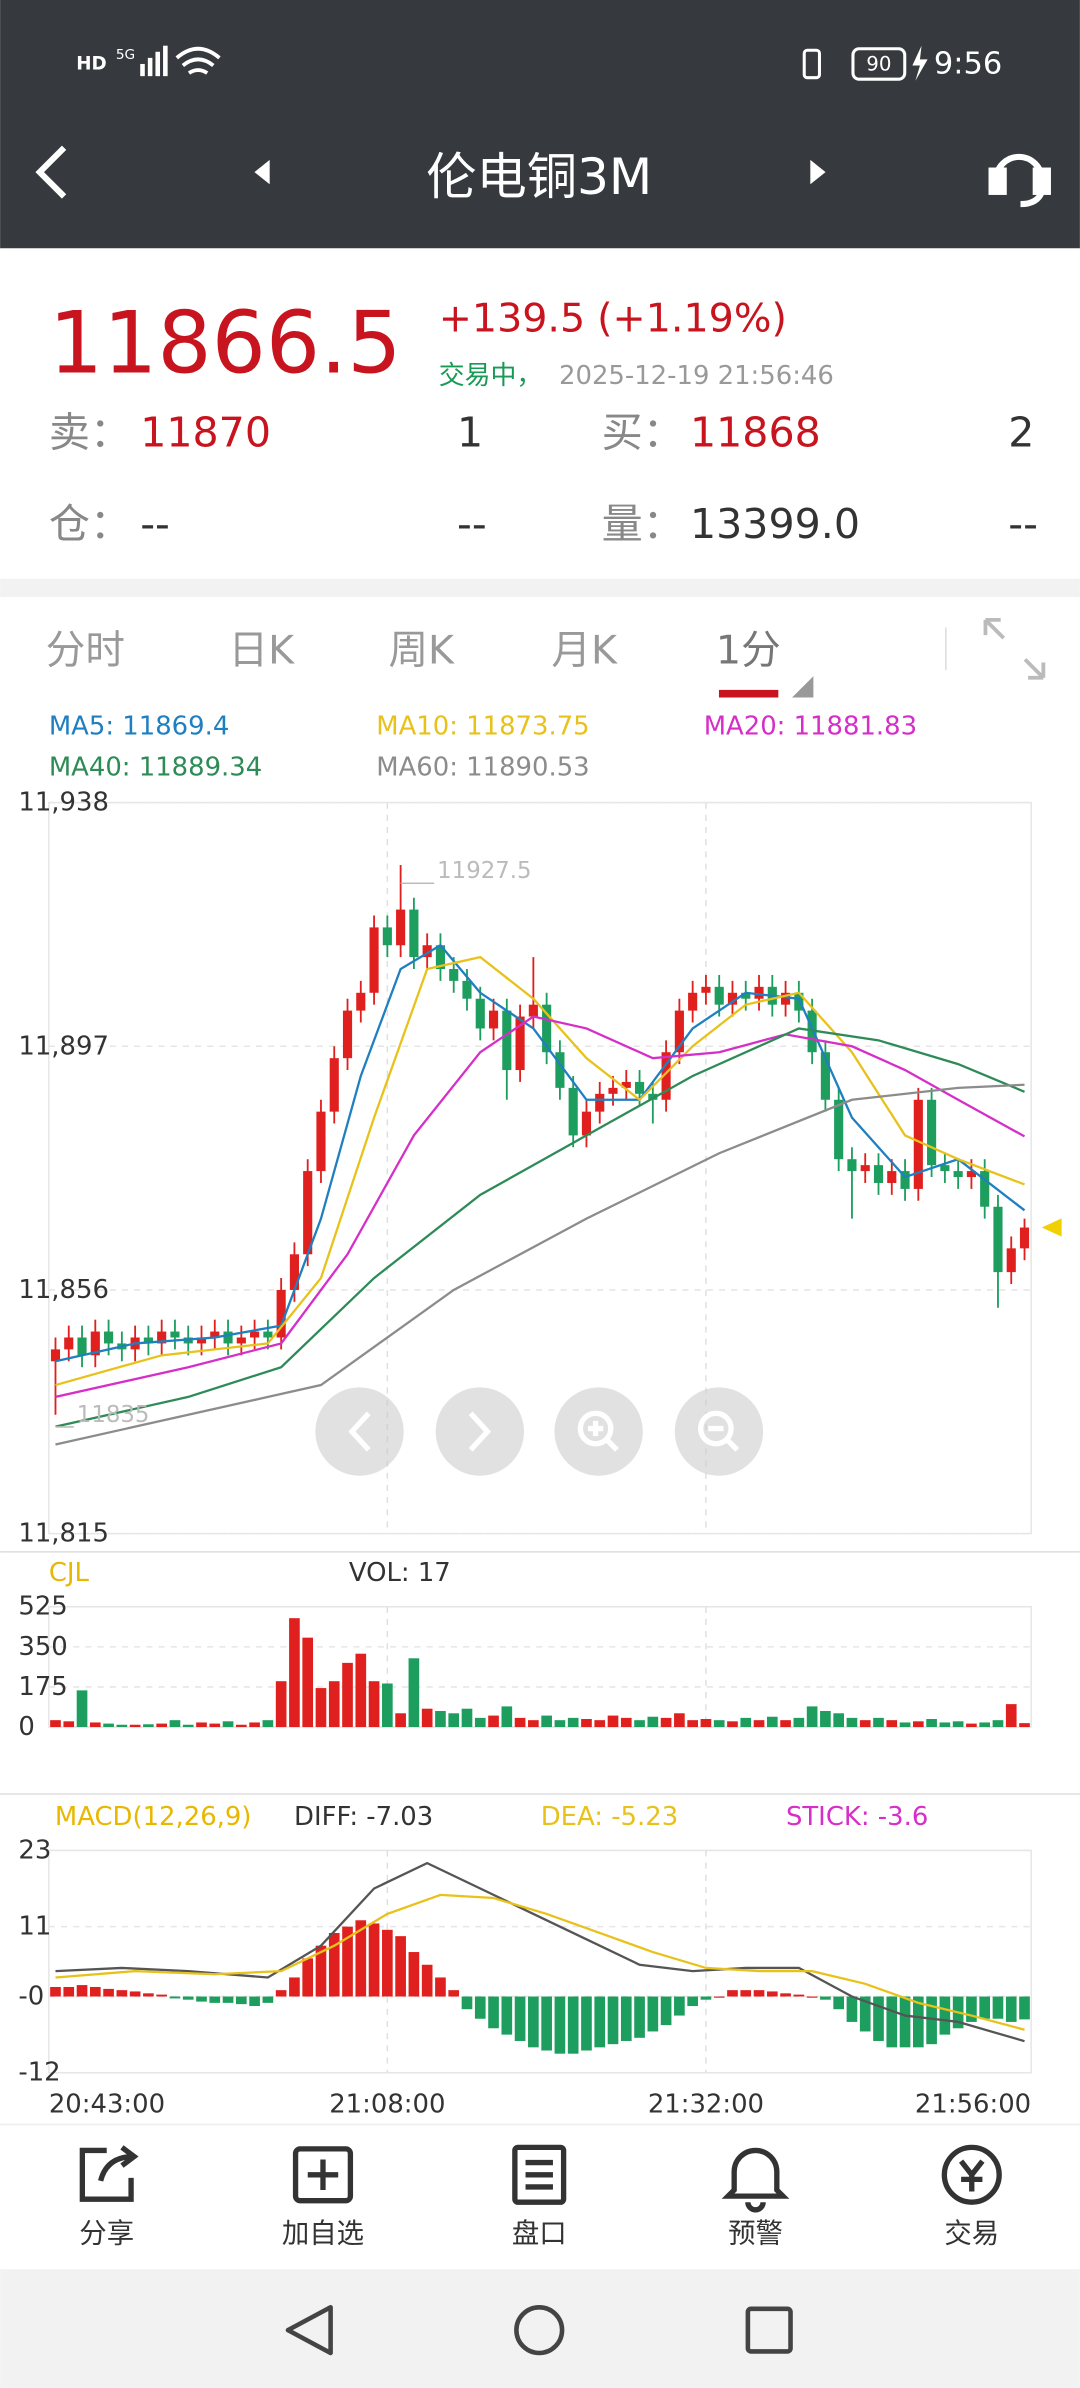  I want to click on zoom-out-button, so click(719, 1431).